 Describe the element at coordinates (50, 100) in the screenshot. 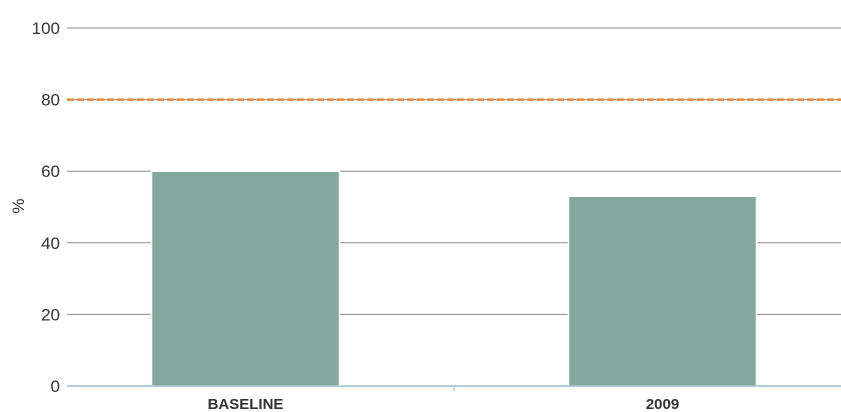

I see `y-tick-label: 80` at that location.